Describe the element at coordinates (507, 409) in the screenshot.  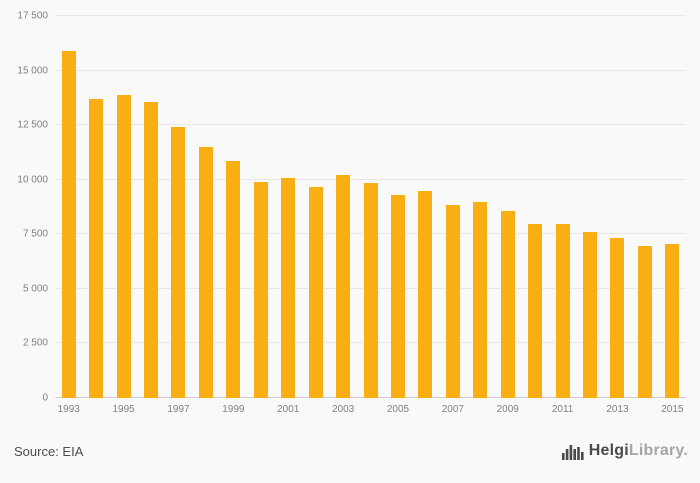
I see `x-axis-label: 2009` at that location.